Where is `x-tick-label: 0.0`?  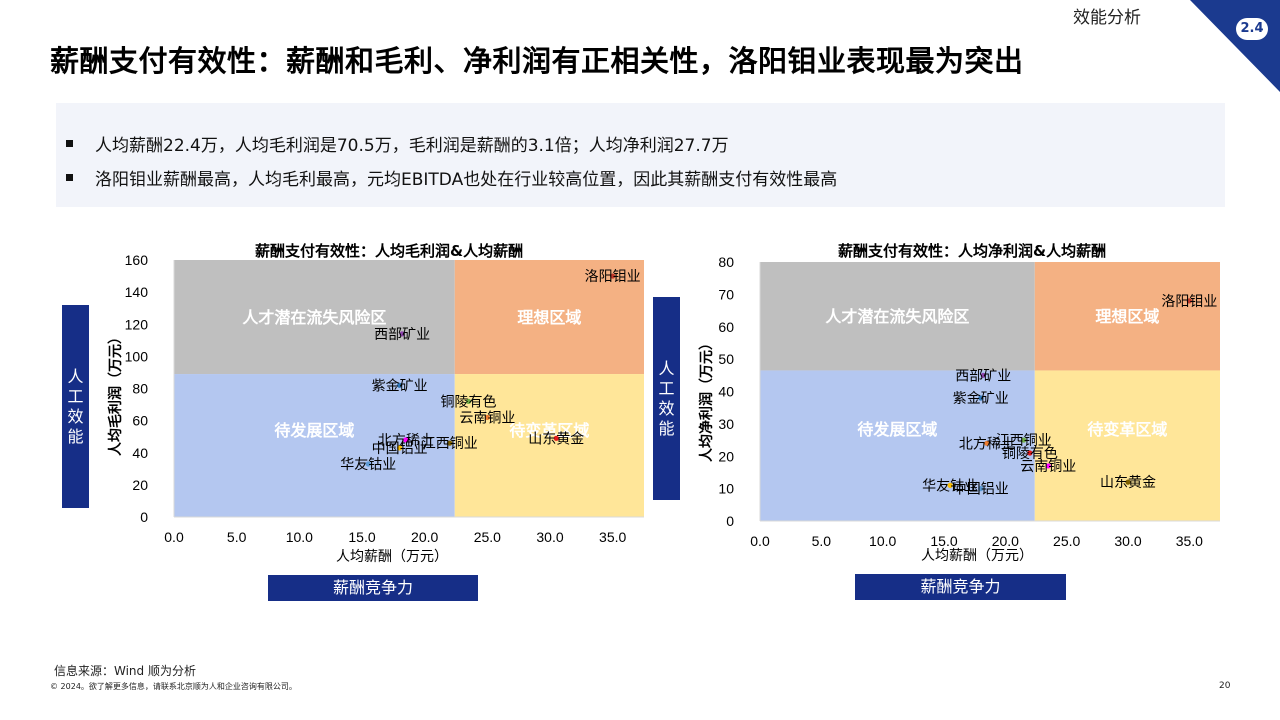
x-tick-label: 0.0 is located at coordinates (760, 541).